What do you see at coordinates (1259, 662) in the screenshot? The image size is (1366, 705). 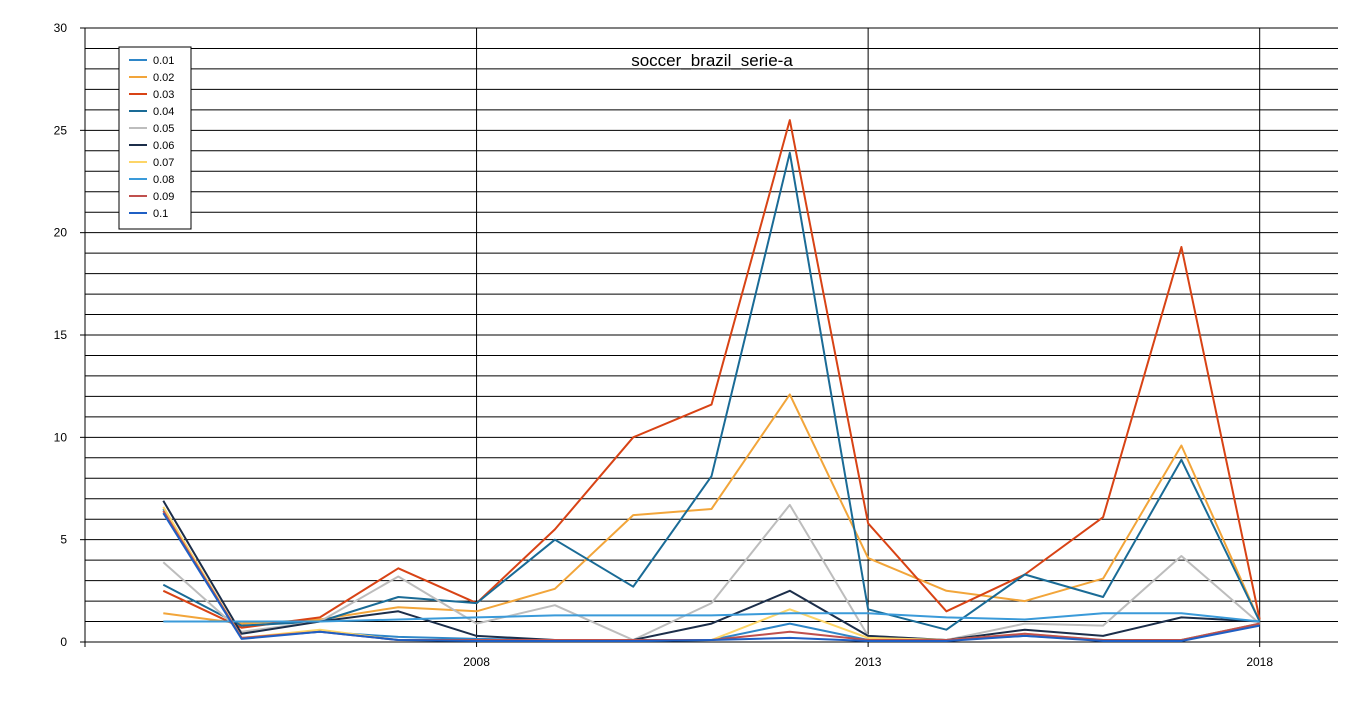 I see `x-tick-label: 2018` at bounding box center [1259, 662].